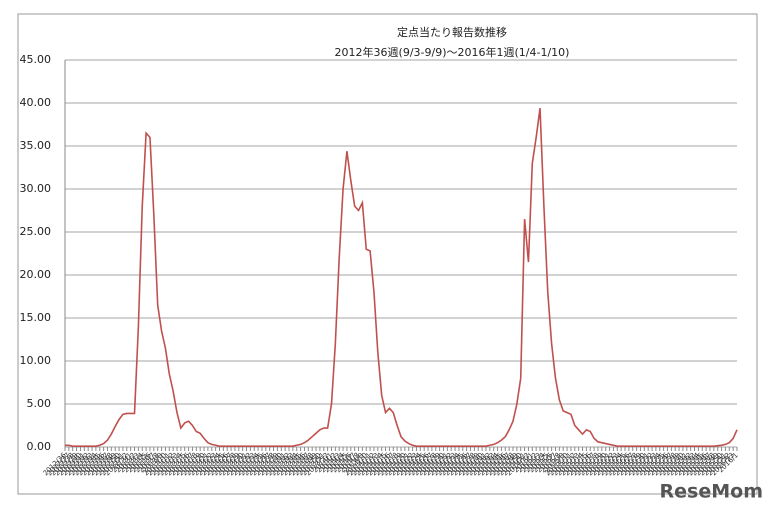  Describe the element at coordinates (36, 360) in the screenshot. I see `y-tick-label: 10.00` at that location.